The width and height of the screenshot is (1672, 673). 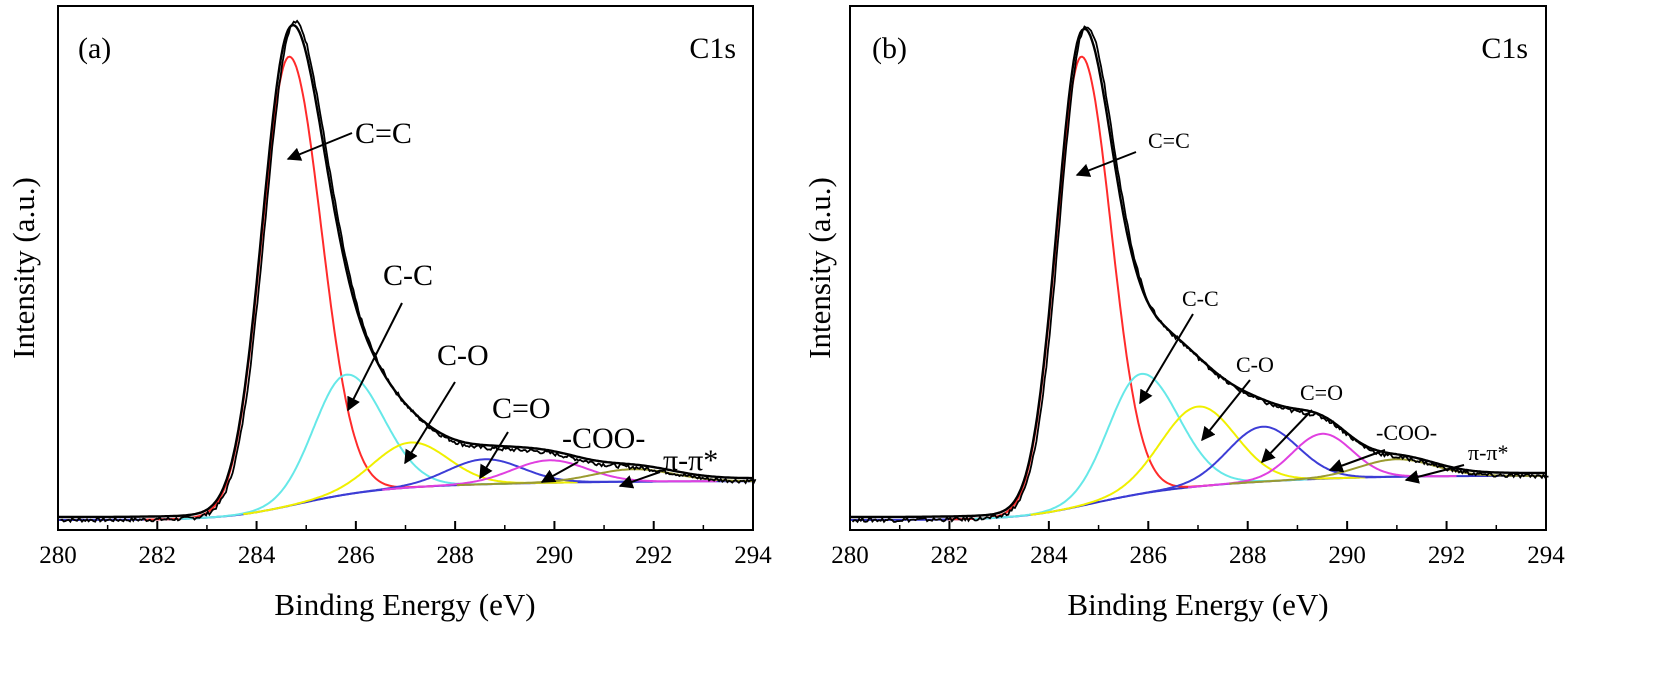 What do you see at coordinates (1198, 545) in the screenshot?
I see `panel-b-ticks: 280 282 284 286 288 290 292 294` at bounding box center [1198, 545].